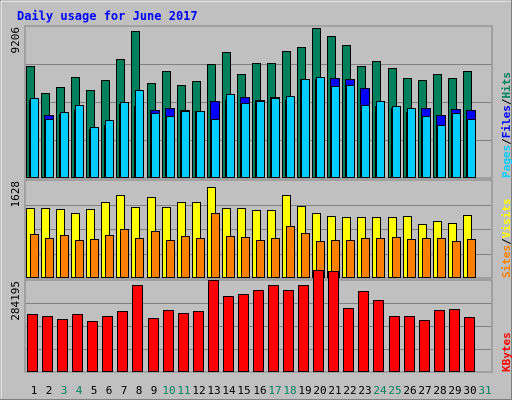  Describe the element at coordinates (506, 261) in the screenshot. I see `legend-item-sites: Sites` at that location.